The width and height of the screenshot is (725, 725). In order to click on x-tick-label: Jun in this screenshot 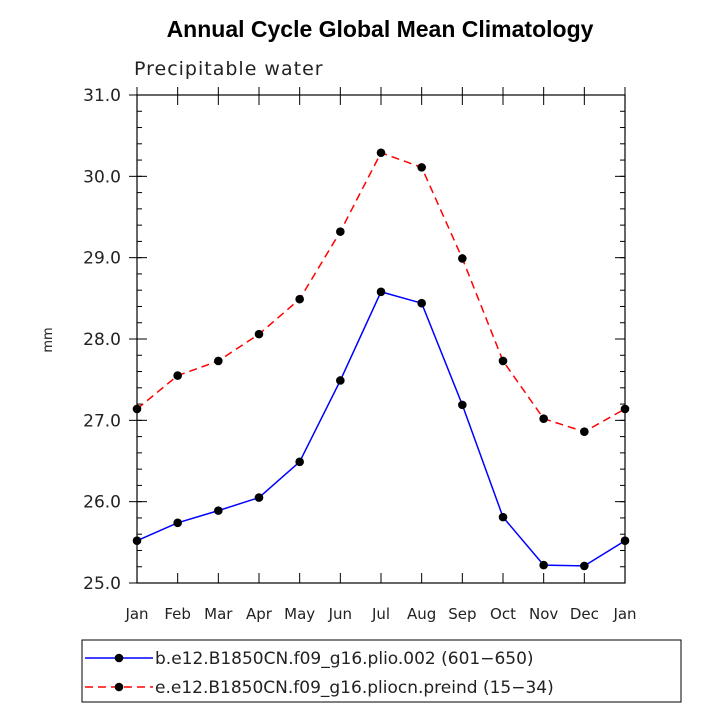, I will do `click(340, 614)`.